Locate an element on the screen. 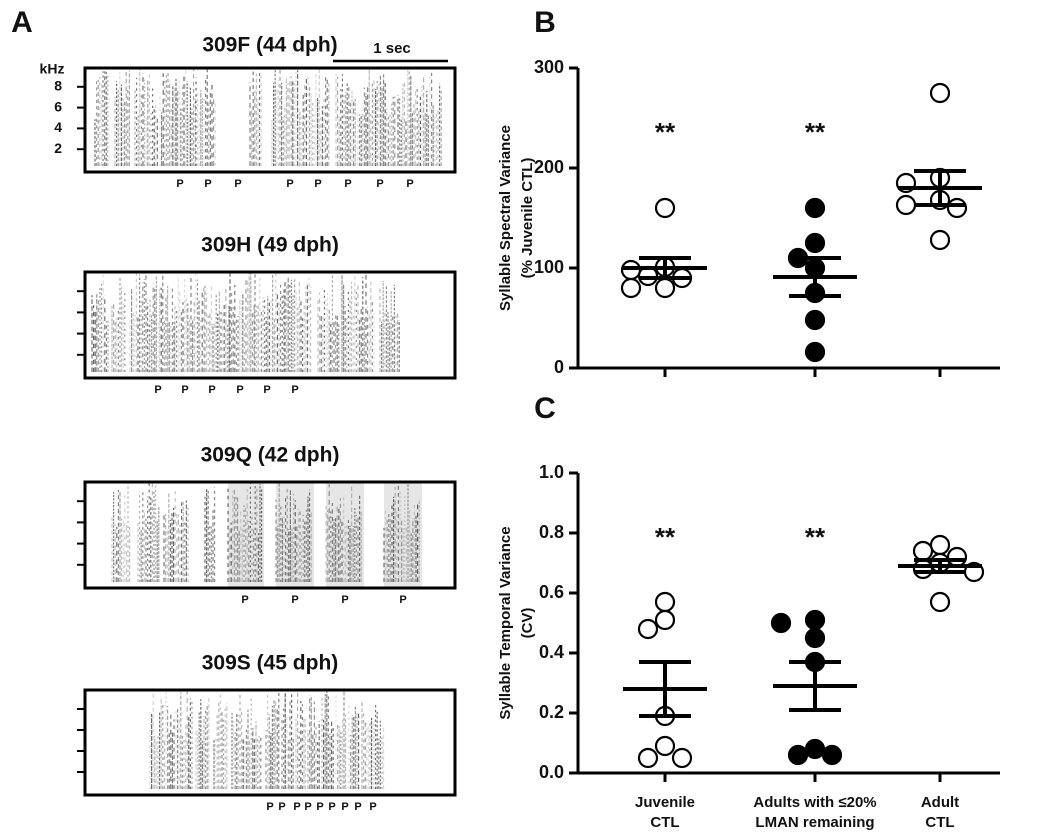 Image resolution: width=1050 pixels, height=837 pixels. panel-label: A is located at coordinates (22, 22).